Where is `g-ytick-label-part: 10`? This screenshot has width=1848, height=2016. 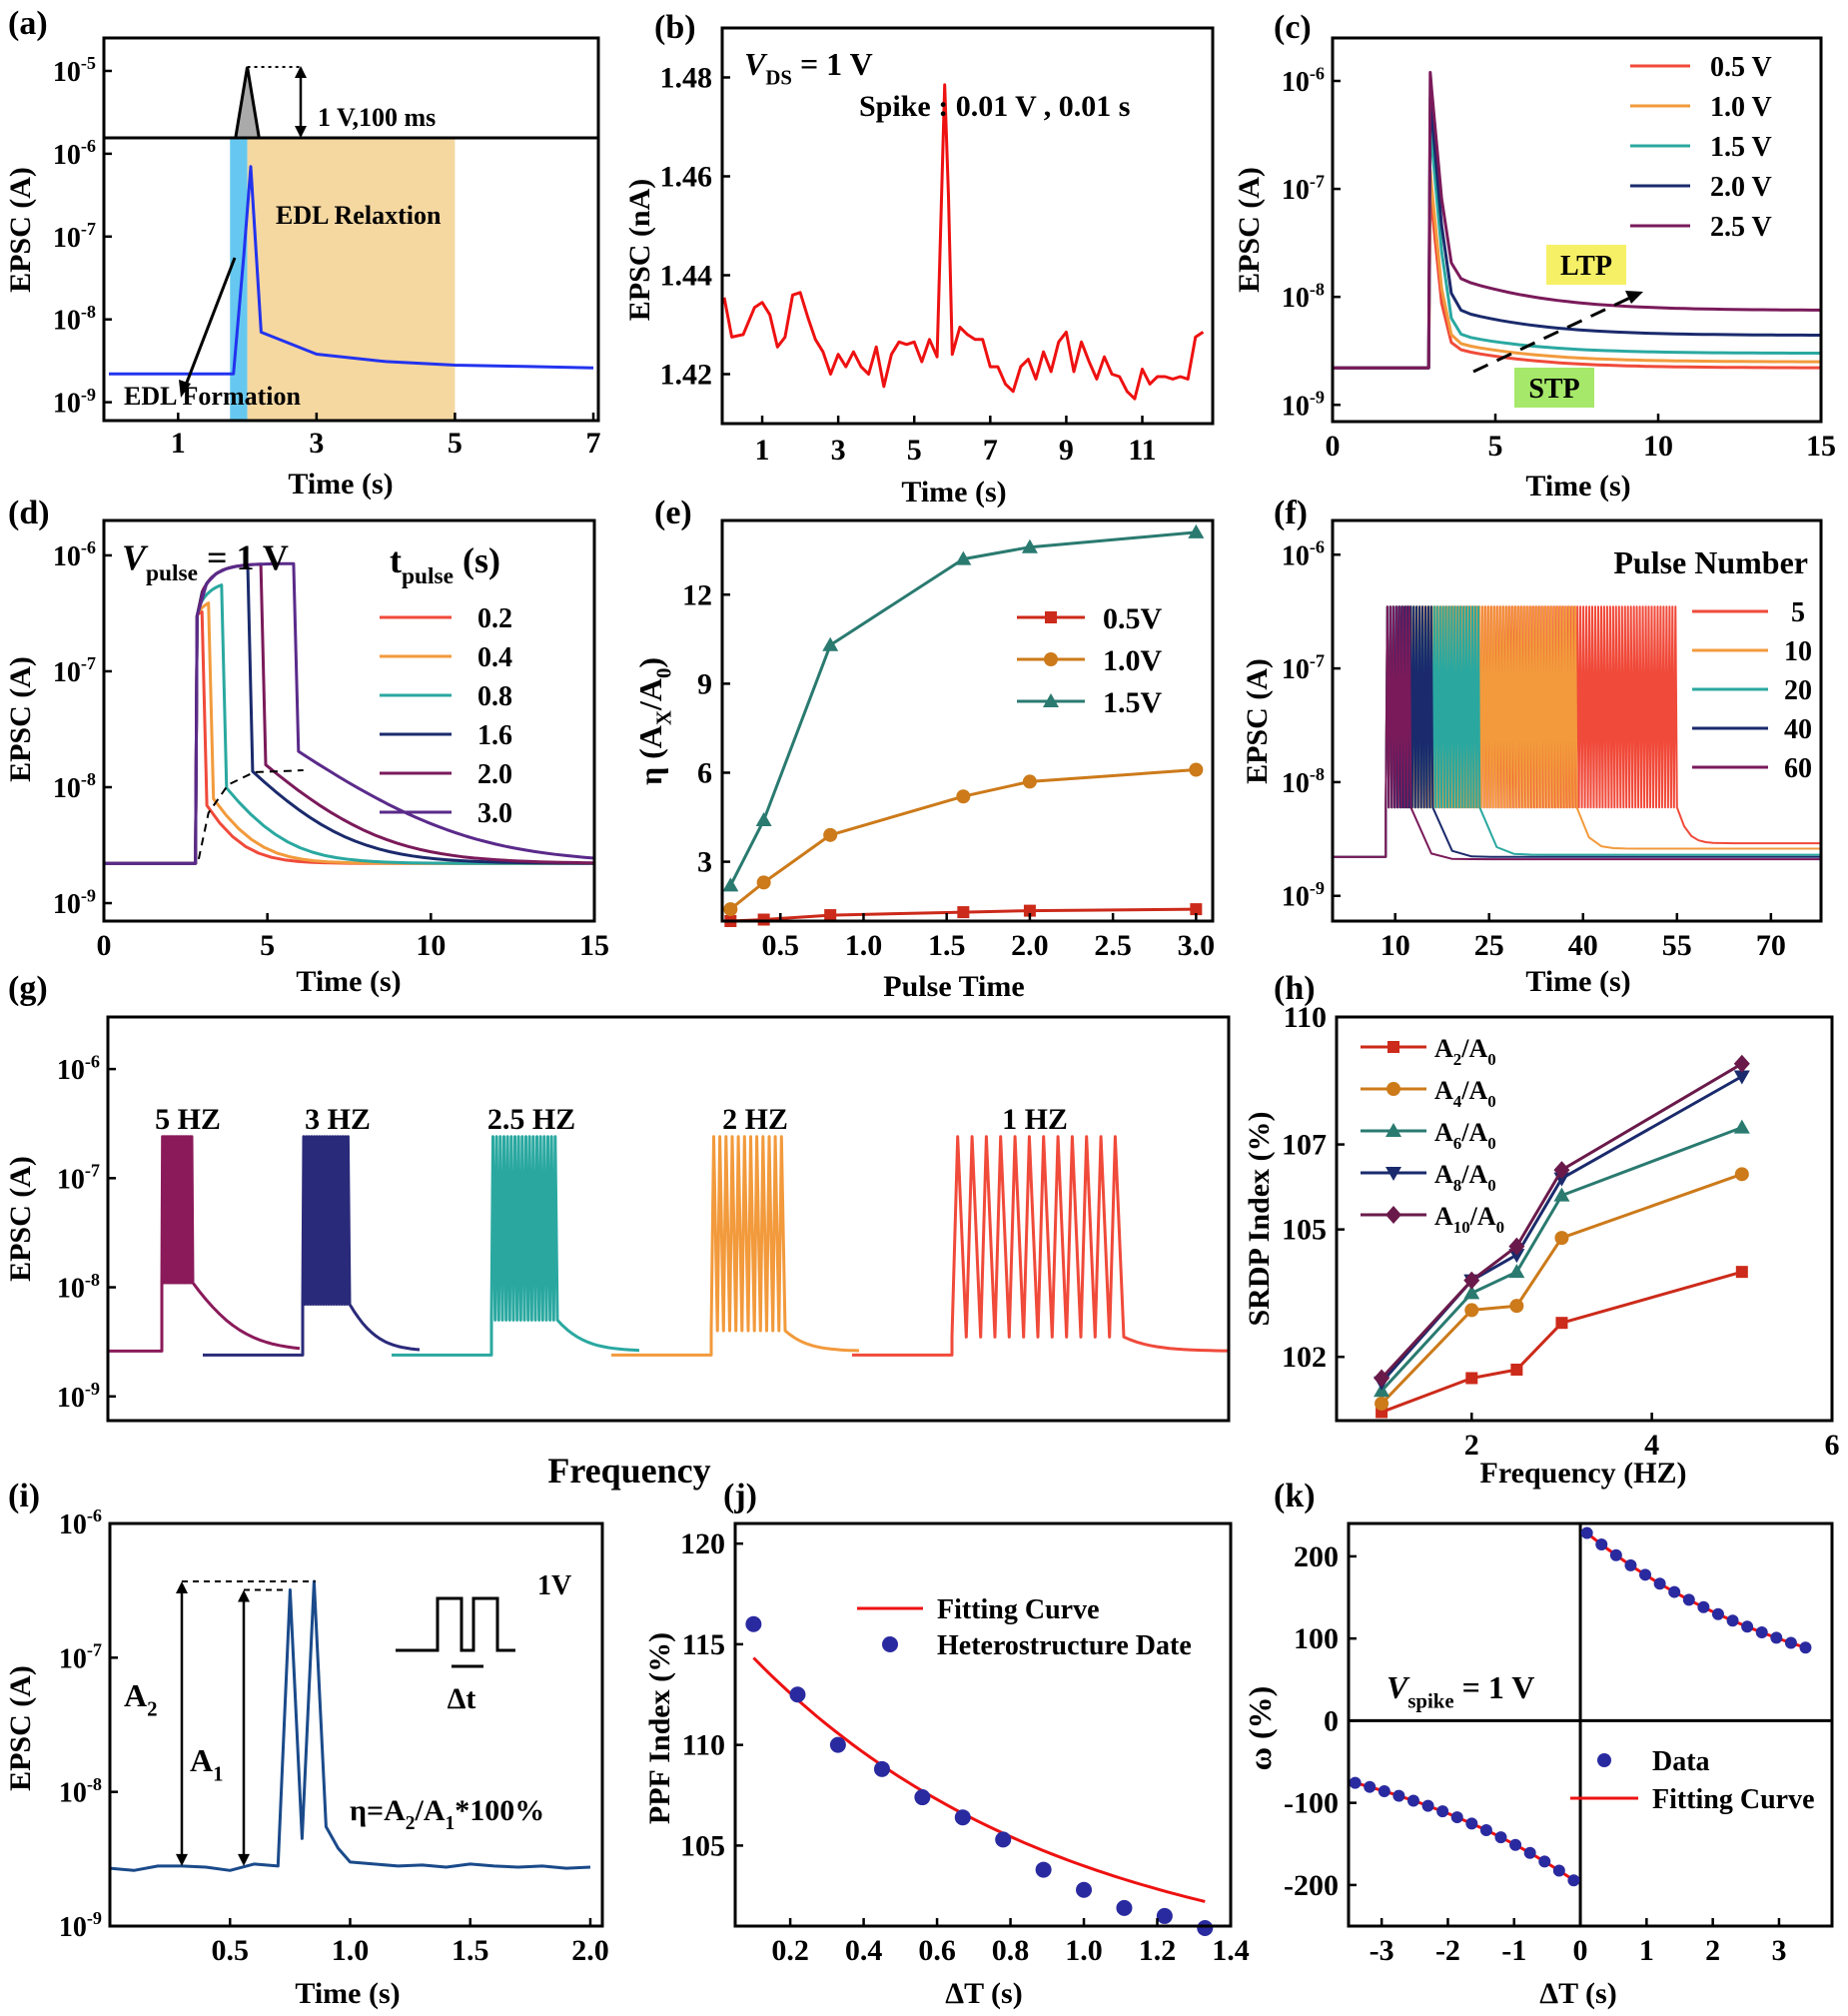
g-ytick-label-part: 10 is located at coordinates (71, 1398).